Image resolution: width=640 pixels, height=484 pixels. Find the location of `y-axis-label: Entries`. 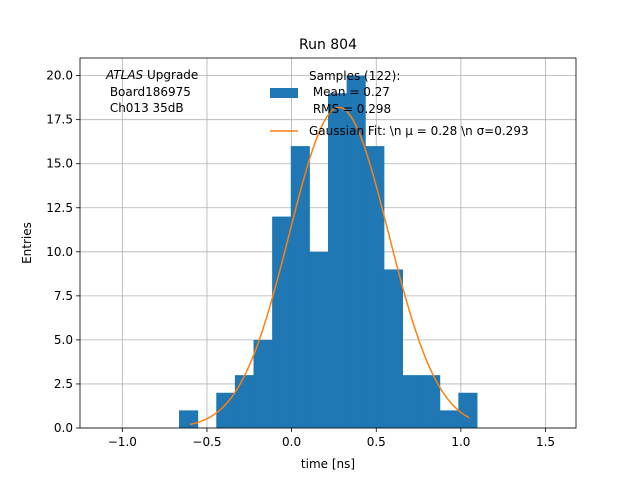

y-axis-label: Entries is located at coordinates (27, 243).